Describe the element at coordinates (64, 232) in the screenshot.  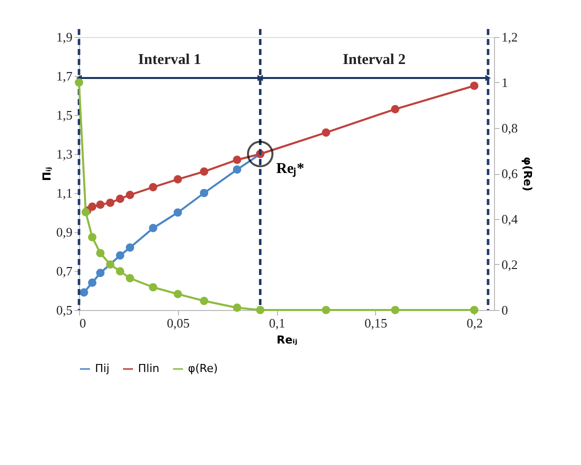
I see `y-tick-label: 0,9` at that location.